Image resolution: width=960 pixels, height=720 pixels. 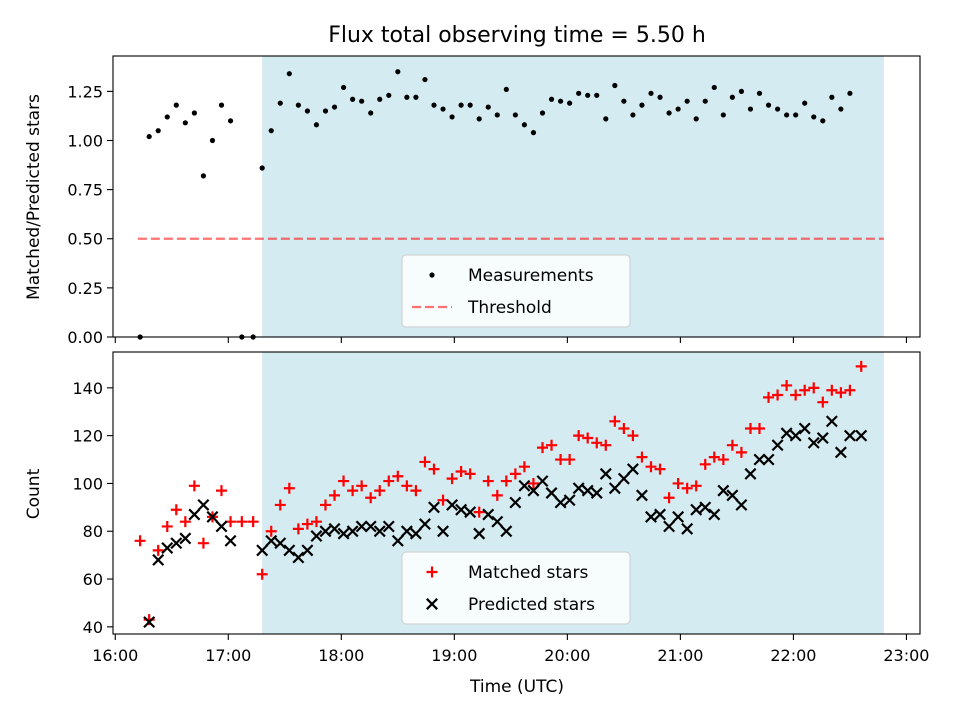 I want to click on bottom-xtick-label-5: 21:00, so click(x=680, y=655).